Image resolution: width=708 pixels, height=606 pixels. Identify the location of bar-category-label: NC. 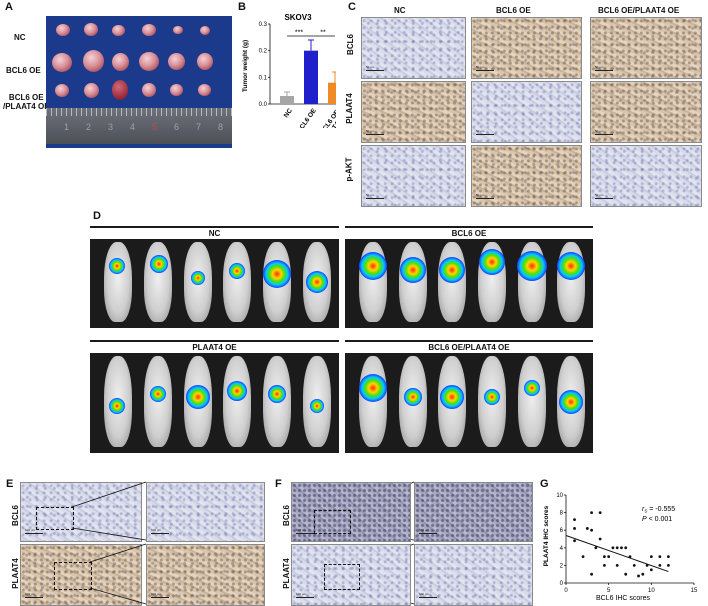
(288, 113).